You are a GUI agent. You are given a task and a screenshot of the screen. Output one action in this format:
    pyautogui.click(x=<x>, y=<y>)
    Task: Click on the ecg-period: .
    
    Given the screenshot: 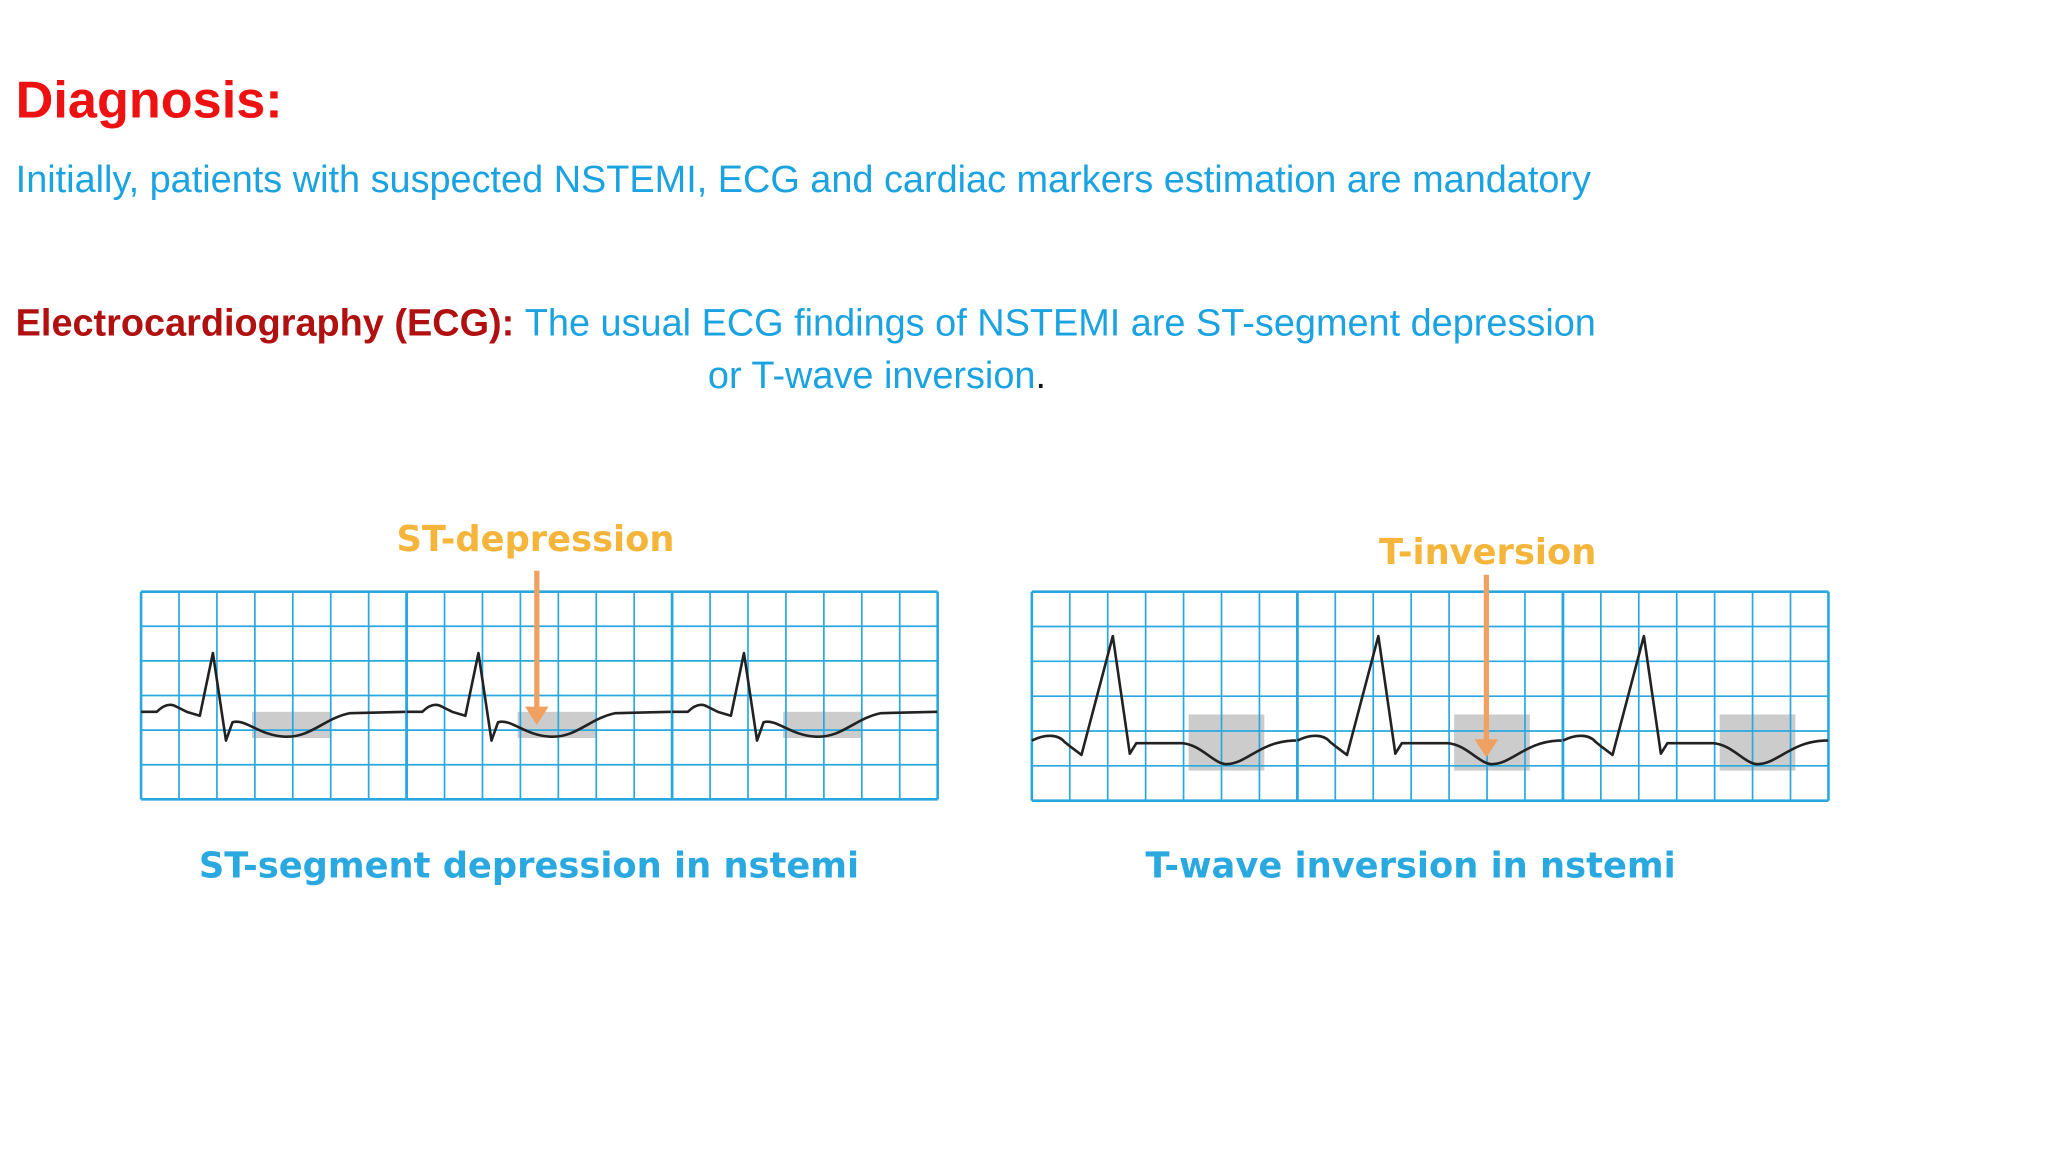 What is the action you would take?
    pyautogui.click(x=1040, y=376)
    